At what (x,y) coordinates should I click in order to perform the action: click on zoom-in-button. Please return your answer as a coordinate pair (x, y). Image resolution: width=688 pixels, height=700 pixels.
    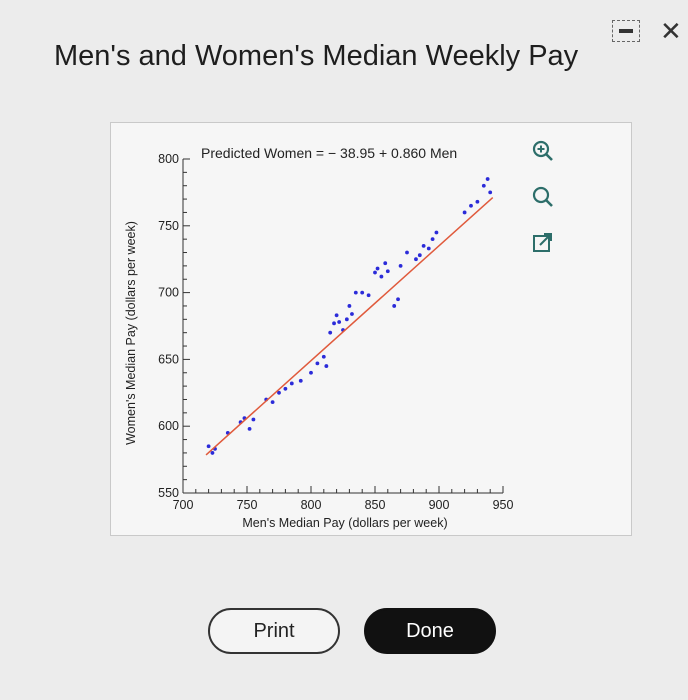
    Looking at the image, I should click on (544, 152).